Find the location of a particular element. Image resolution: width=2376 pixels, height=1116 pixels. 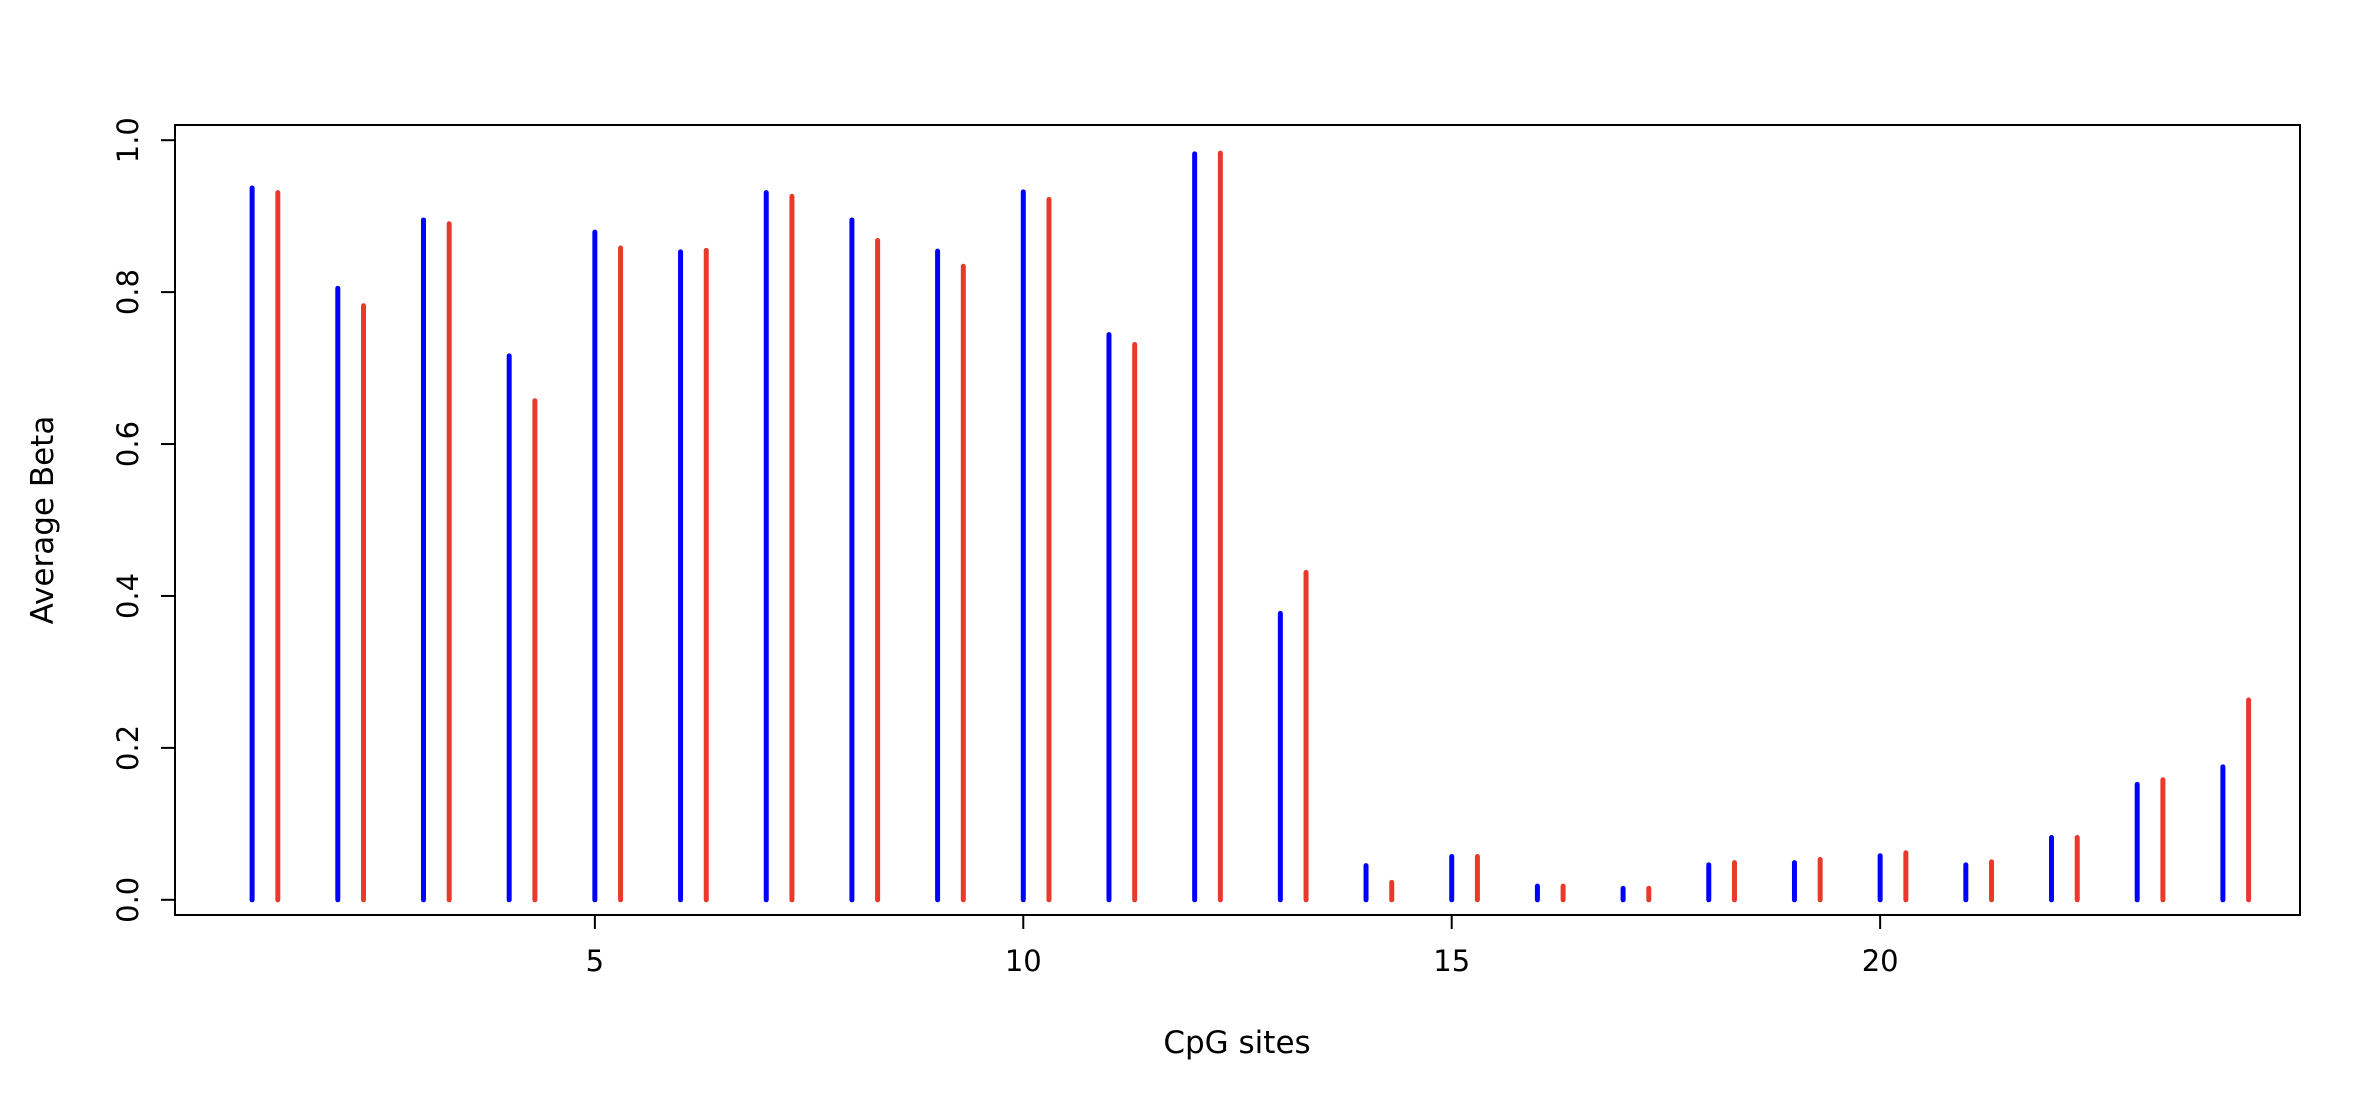

y-axis: 0.0 0.2 0.4 0.6 0.8 1.0 is located at coordinates (143, 520).